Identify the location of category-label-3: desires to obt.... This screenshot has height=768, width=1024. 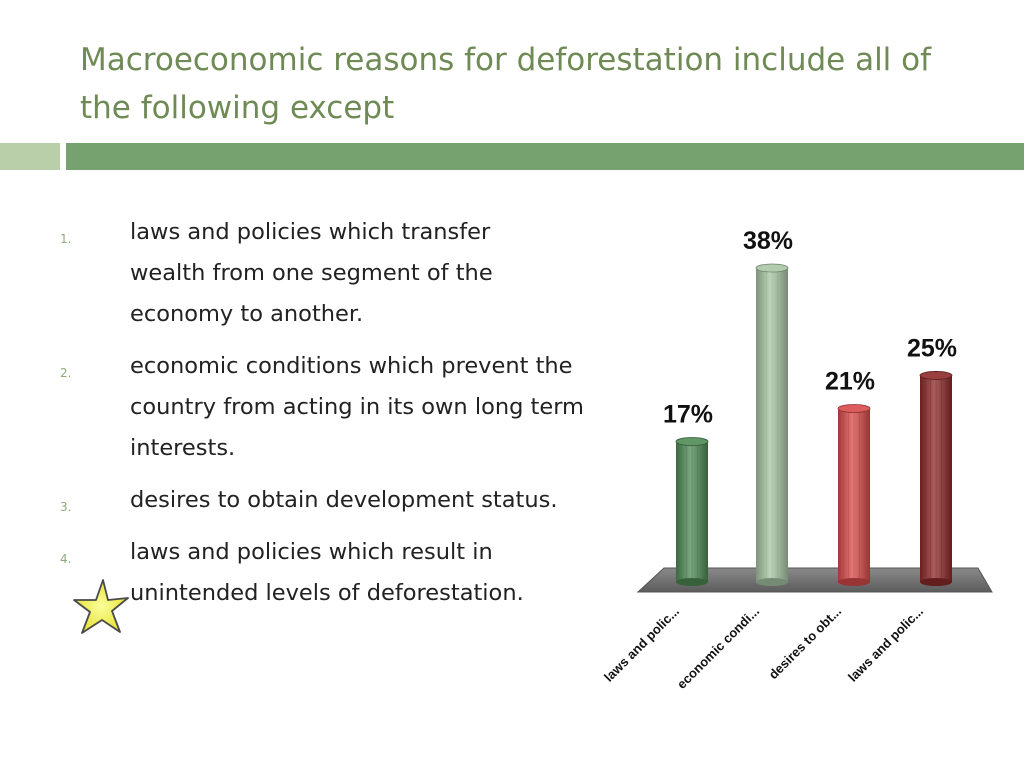
(805, 643).